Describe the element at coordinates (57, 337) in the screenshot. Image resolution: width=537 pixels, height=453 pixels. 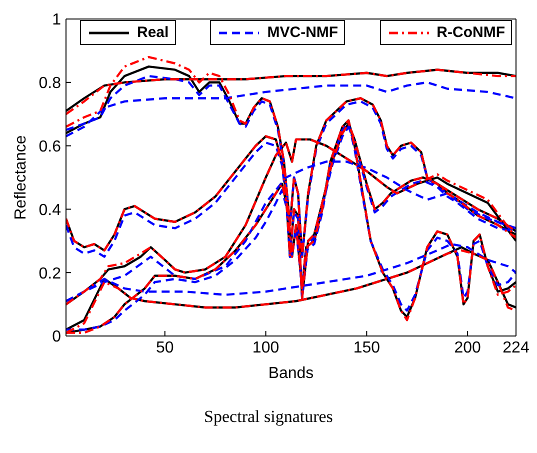
I see `y-tick-label: 0` at that location.